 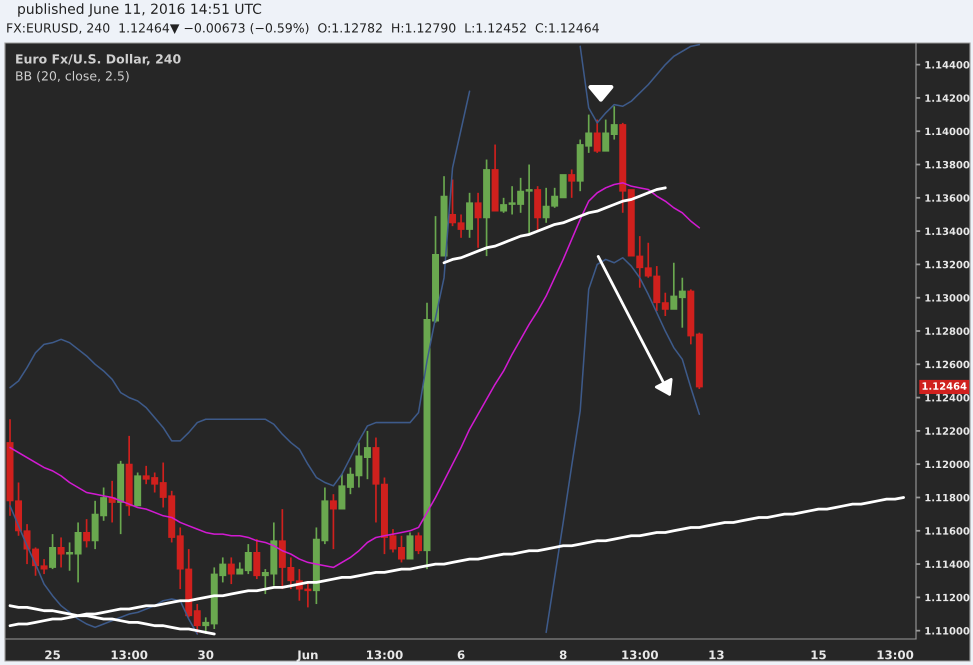 I want to click on y-tick-label: 1.13600, so click(x=947, y=198).